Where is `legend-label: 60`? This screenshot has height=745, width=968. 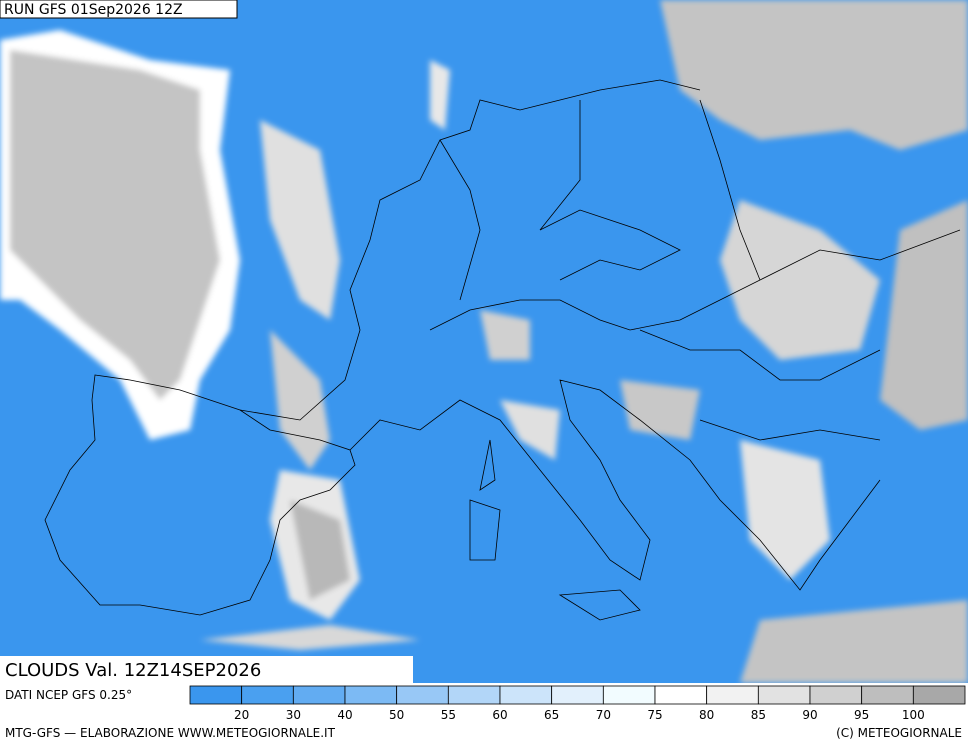 legend-label: 60 is located at coordinates (499, 715).